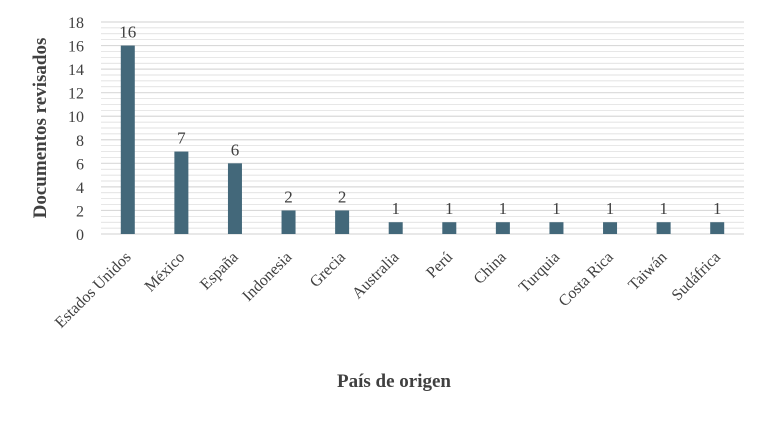 The image size is (768, 429). I want to click on x-category-label: Sudáfrica, so click(696, 276).